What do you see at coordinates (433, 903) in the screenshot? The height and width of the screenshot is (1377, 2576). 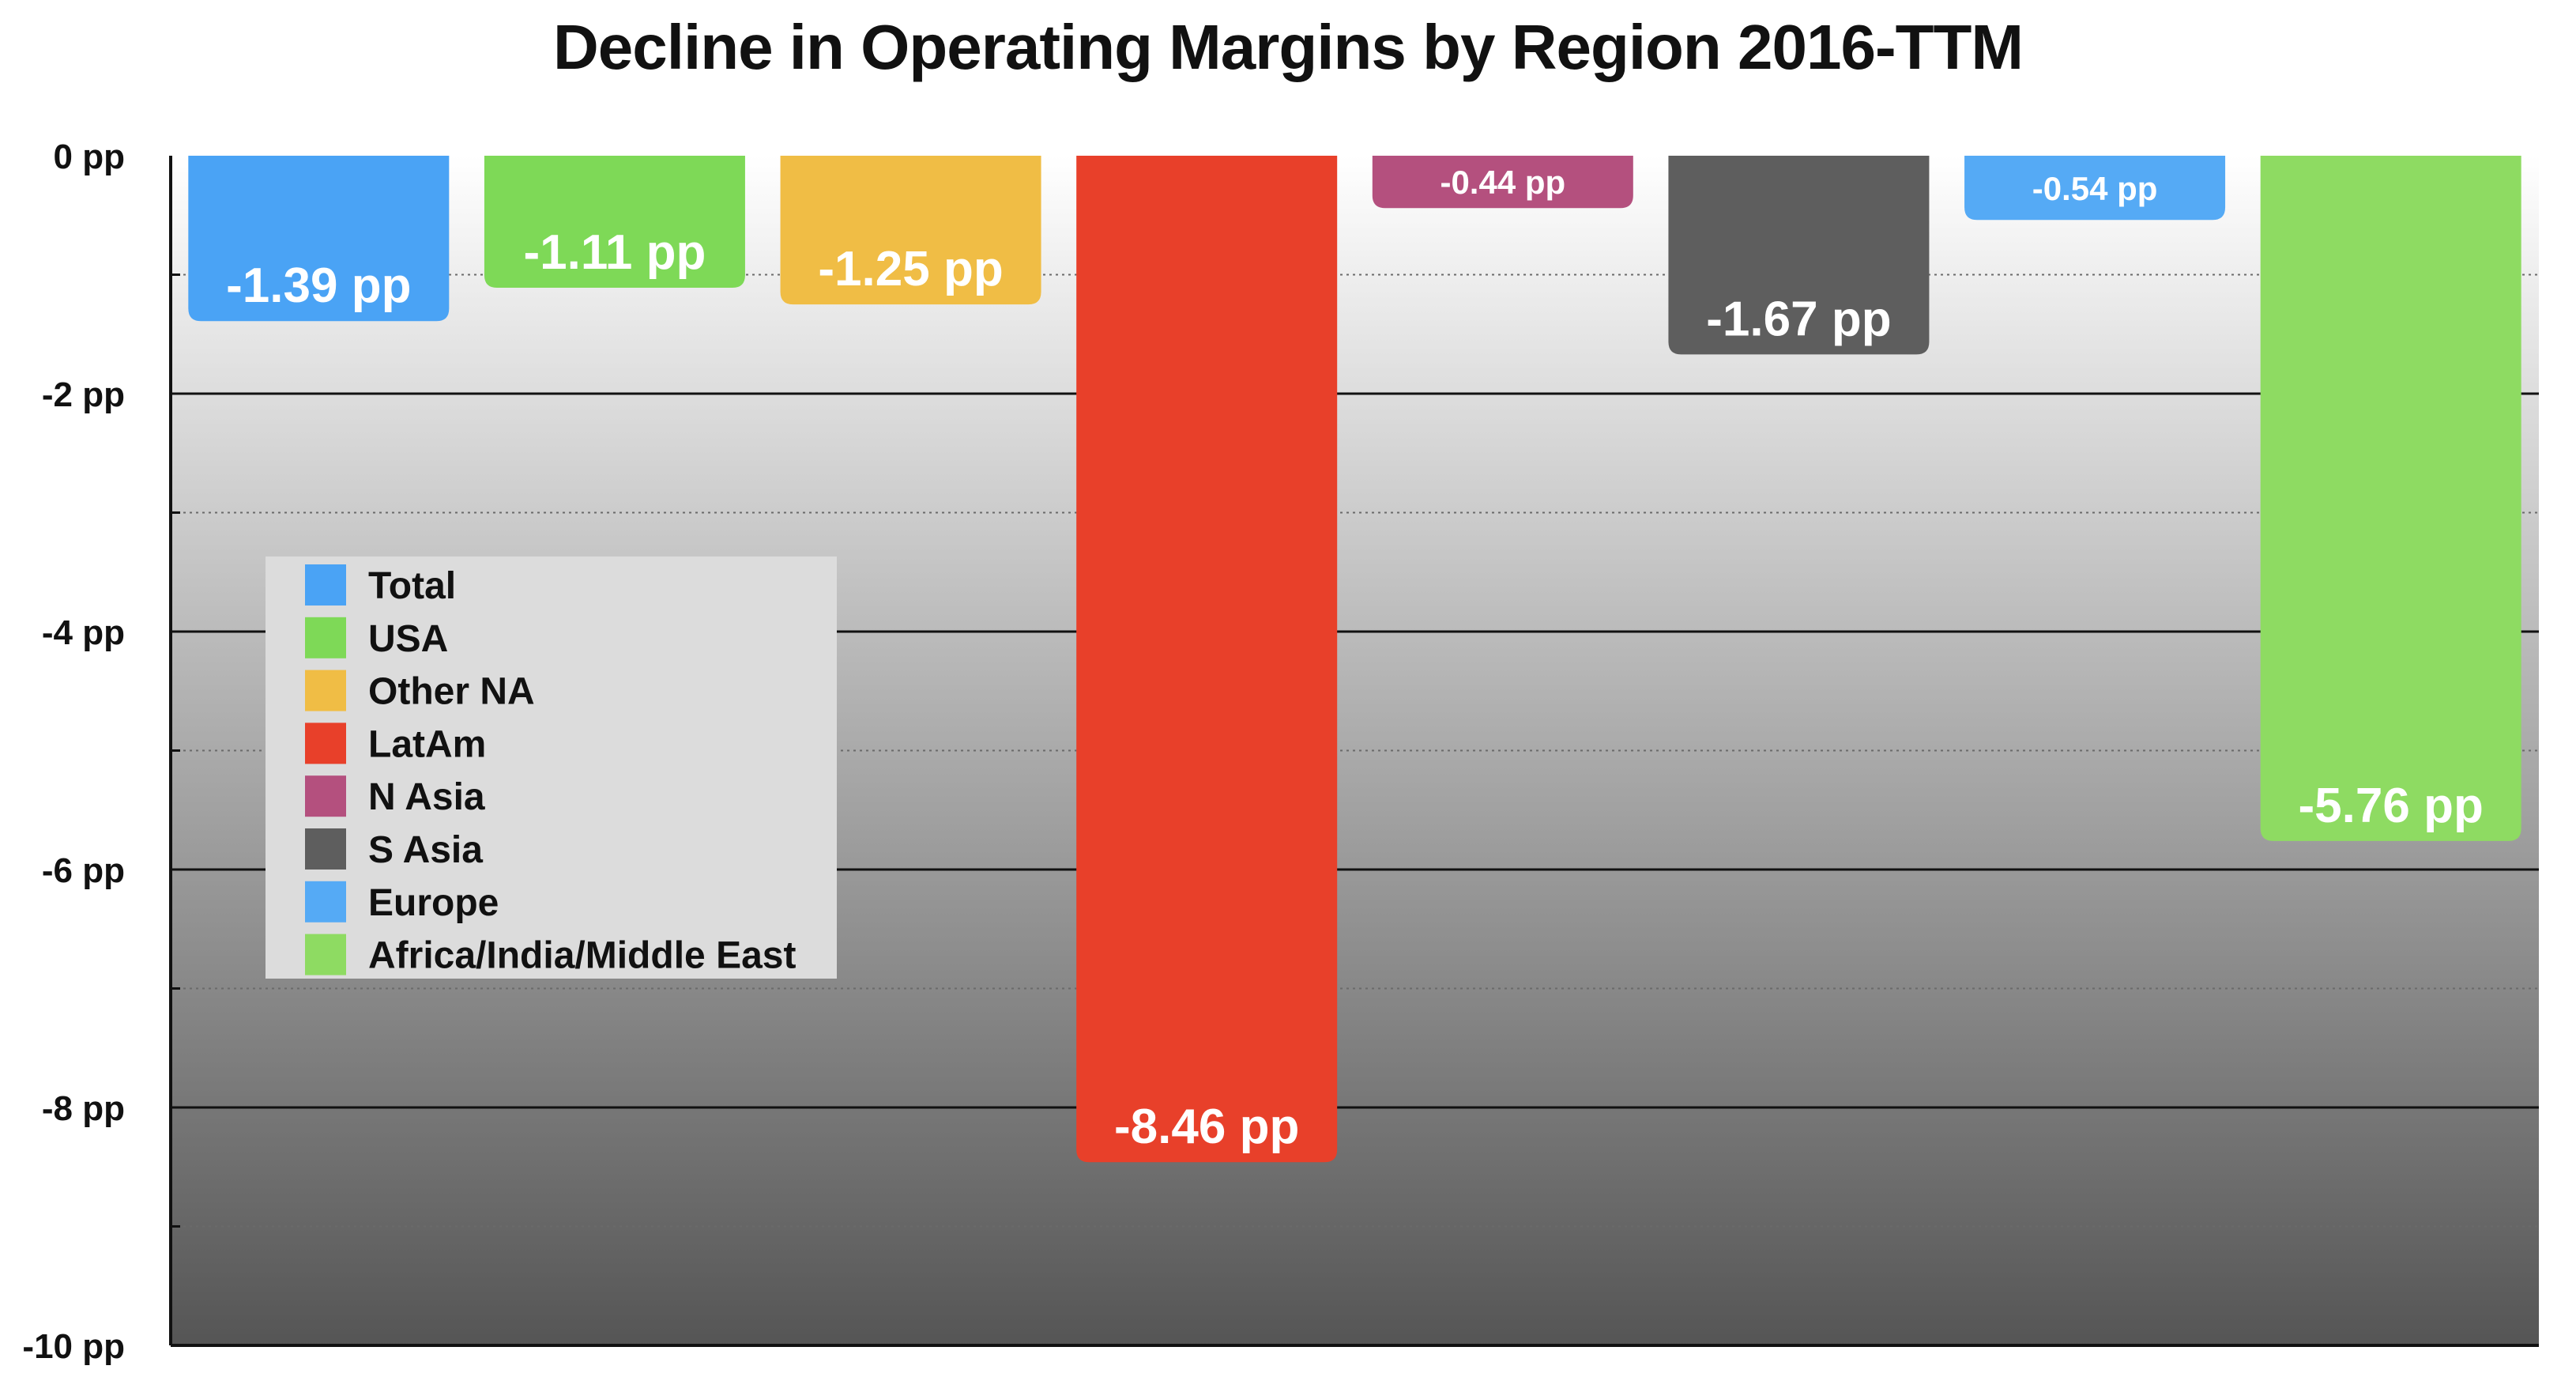 I see `legend-label: Europe` at bounding box center [433, 903].